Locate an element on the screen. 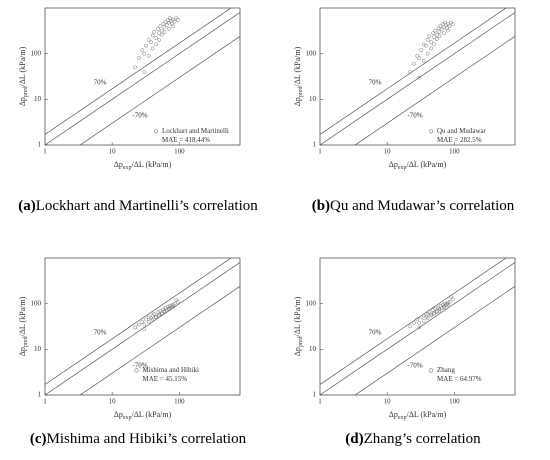 This screenshot has width=550, height=460. caption-tag: (c) is located at coordinates (38, 439).